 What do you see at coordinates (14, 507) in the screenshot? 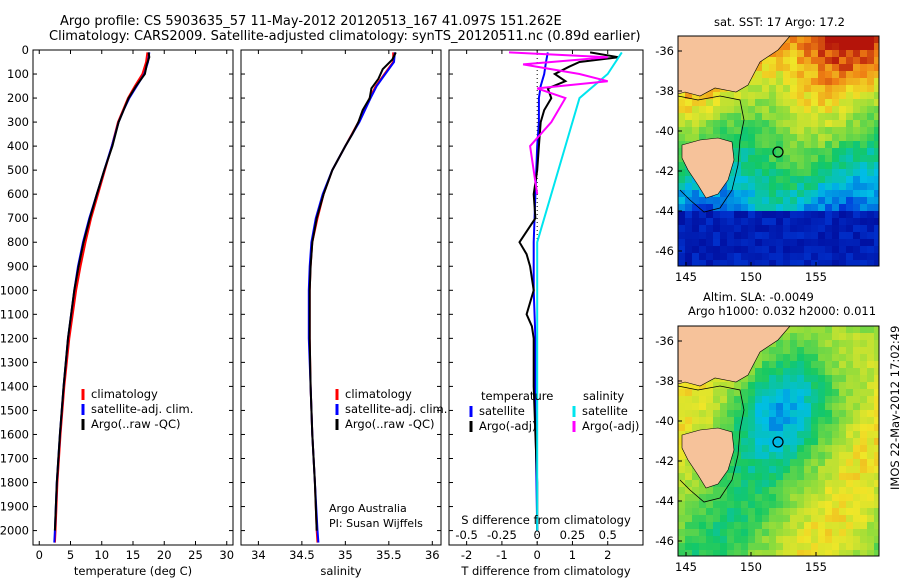
I see `y-tick-label: 1900` at bounding box center [14, 507].